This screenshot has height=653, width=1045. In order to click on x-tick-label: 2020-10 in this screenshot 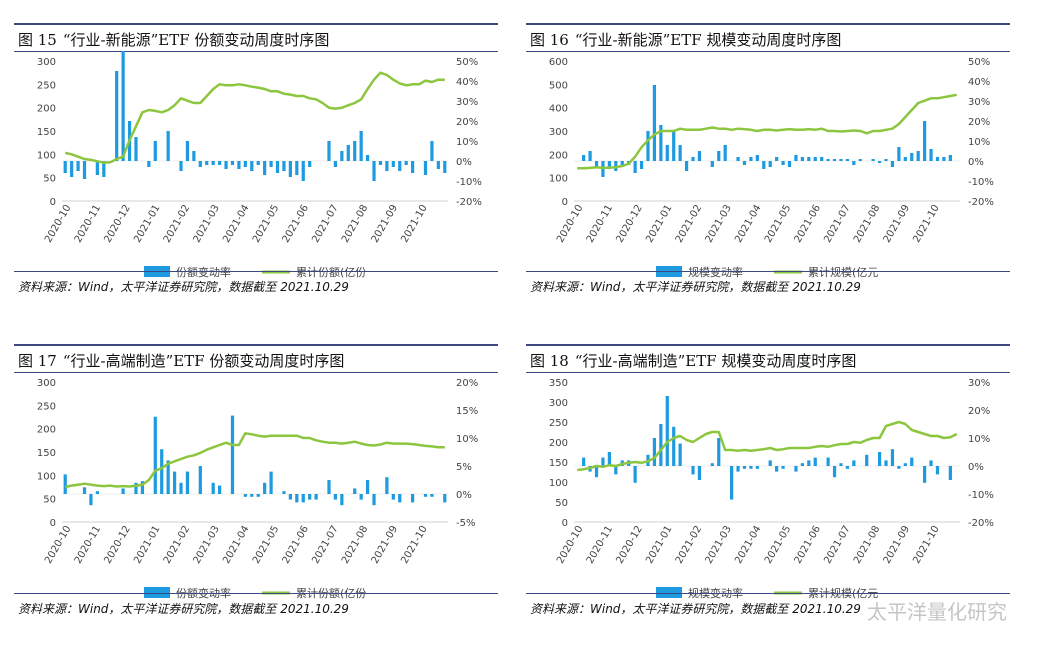, I will do `click(570, 224)`.